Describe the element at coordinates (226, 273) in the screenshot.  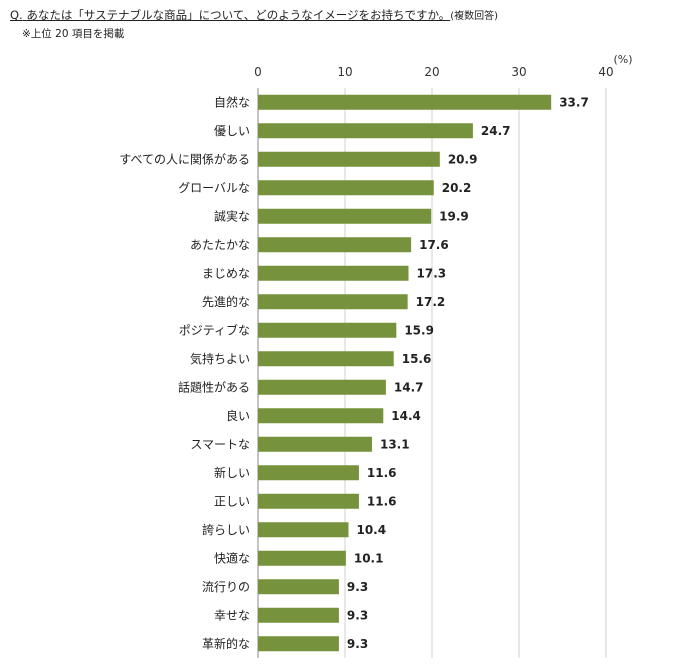
I see `category-label: まじめな` at that location.